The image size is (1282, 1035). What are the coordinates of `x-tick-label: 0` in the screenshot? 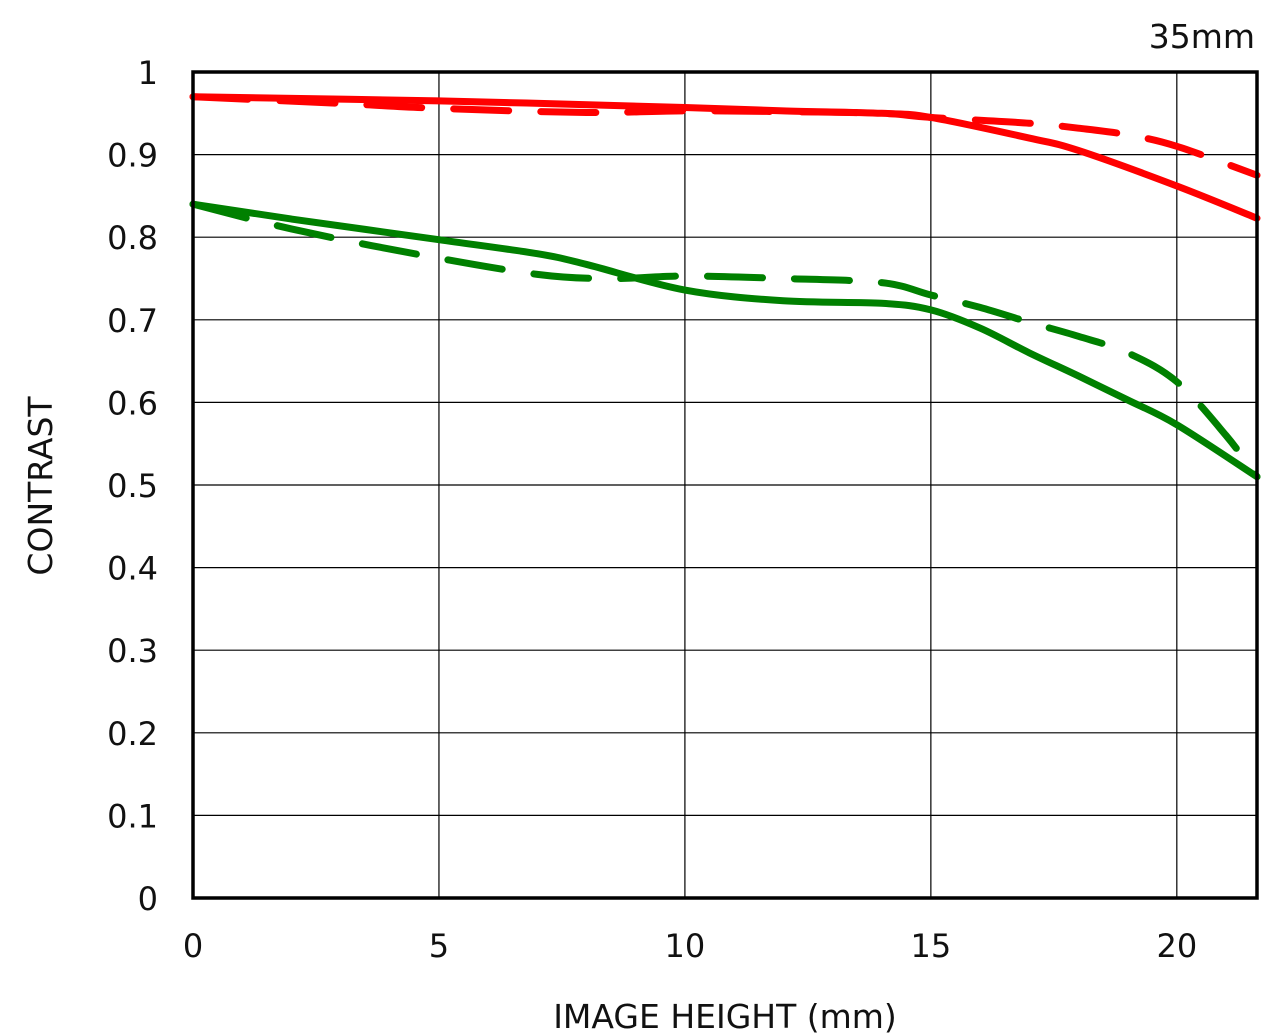 It's located at (193, 946).